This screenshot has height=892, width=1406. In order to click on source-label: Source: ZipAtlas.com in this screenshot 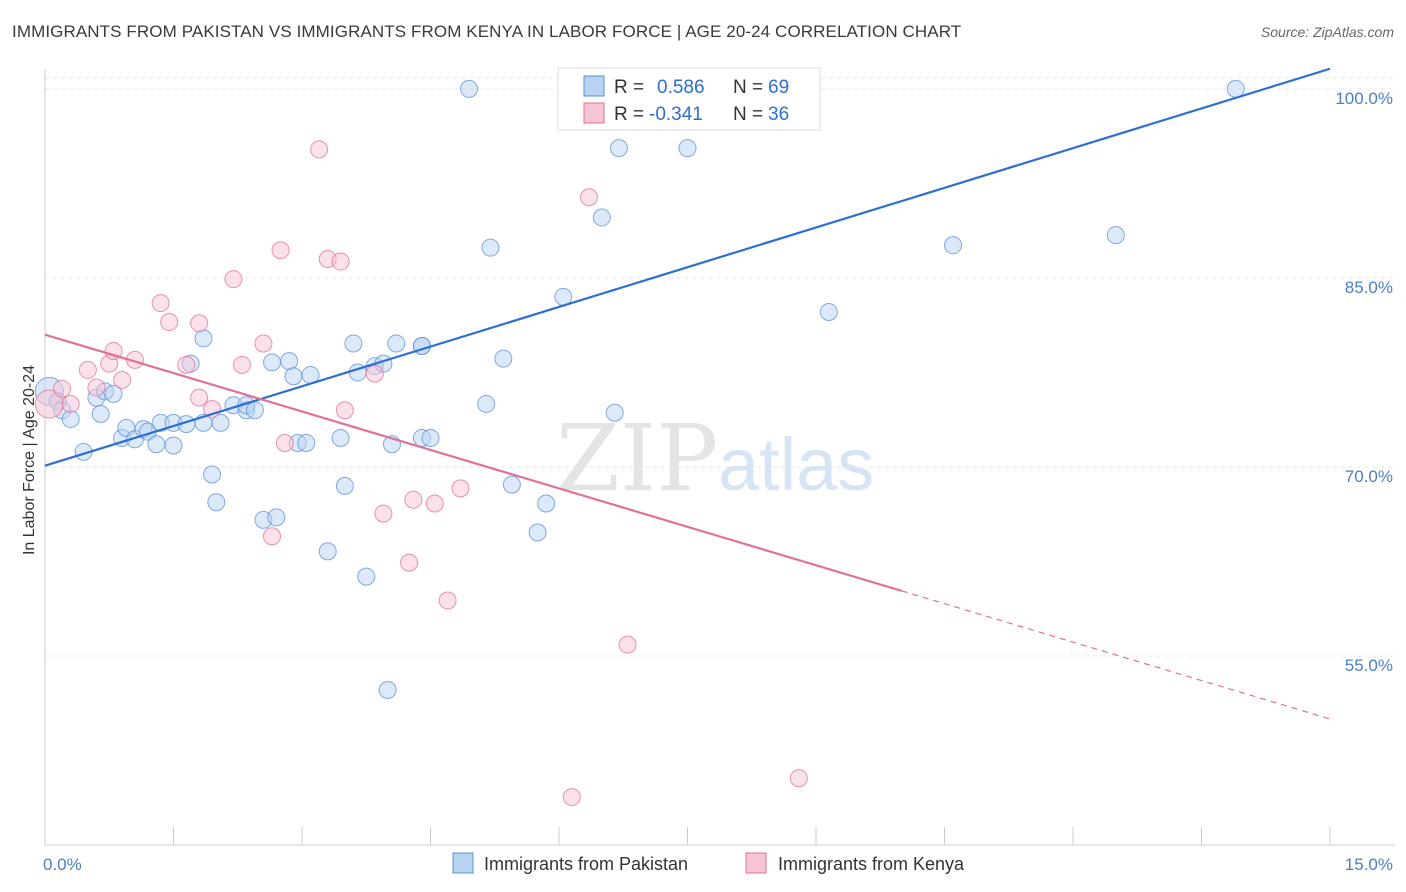, I will do `click(1327, 32)`.